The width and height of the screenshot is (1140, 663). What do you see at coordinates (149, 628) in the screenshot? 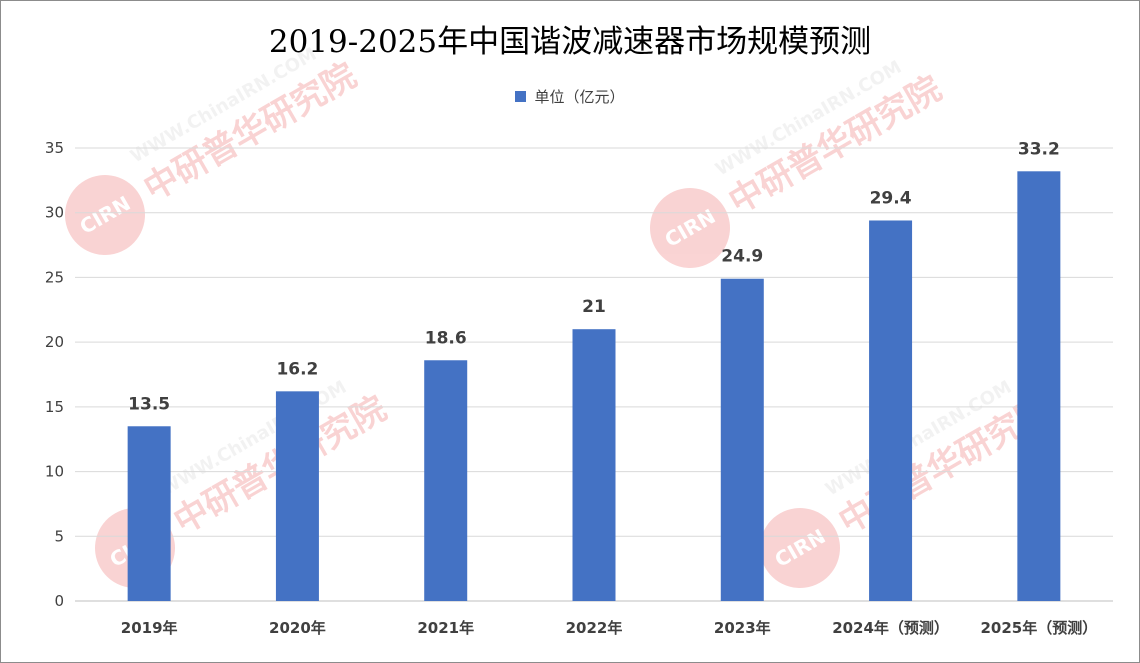
I see `x-tick-label: 2019年` at bounding box center [149, 628].